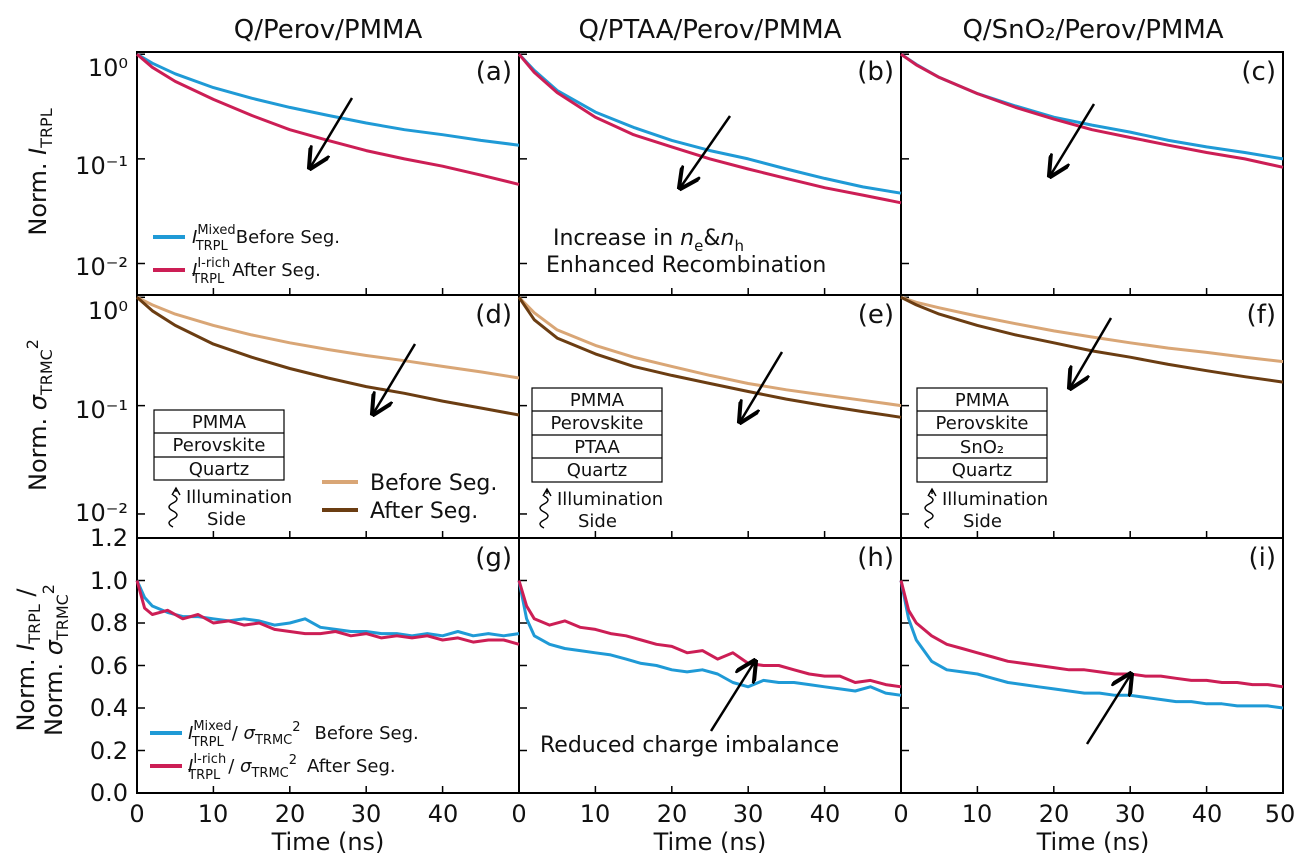 The height and width of the screenshot is (858, 1301). What do you see at coordinates (109, 581) in the screenshot?
I see `y-tick-label: 1.0` at bounding box center [109, 581].